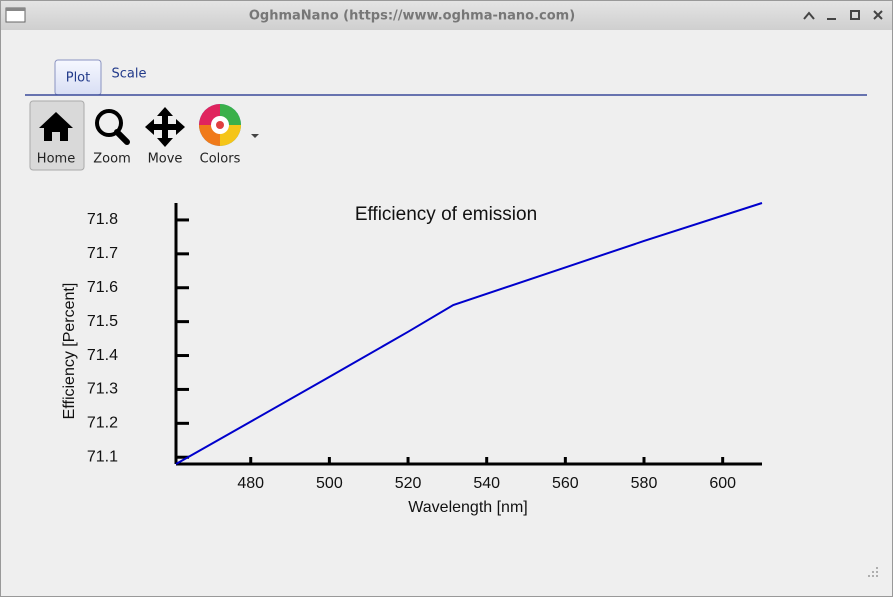  Describe the element at coordinates (102, 287) in the screenshot. I see `y-tick-label: 71.6` at that location.